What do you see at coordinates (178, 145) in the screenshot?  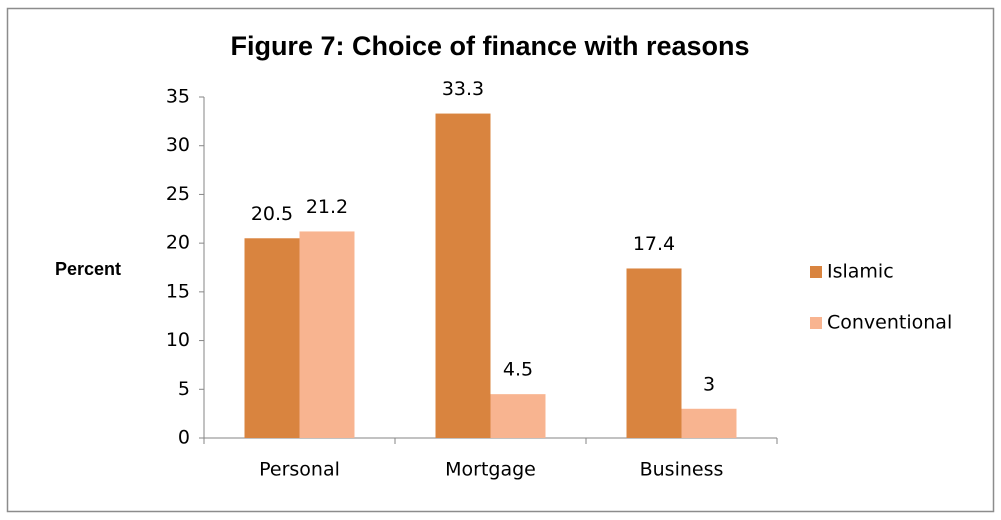 I see `y-tick-label: 30` at bounding box center [178, 145].